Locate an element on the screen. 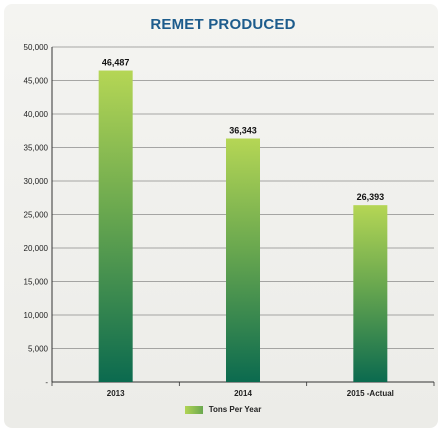 The image size is (446, 434). legend-label: Tons Per Year is located at coordinates (235, 409).